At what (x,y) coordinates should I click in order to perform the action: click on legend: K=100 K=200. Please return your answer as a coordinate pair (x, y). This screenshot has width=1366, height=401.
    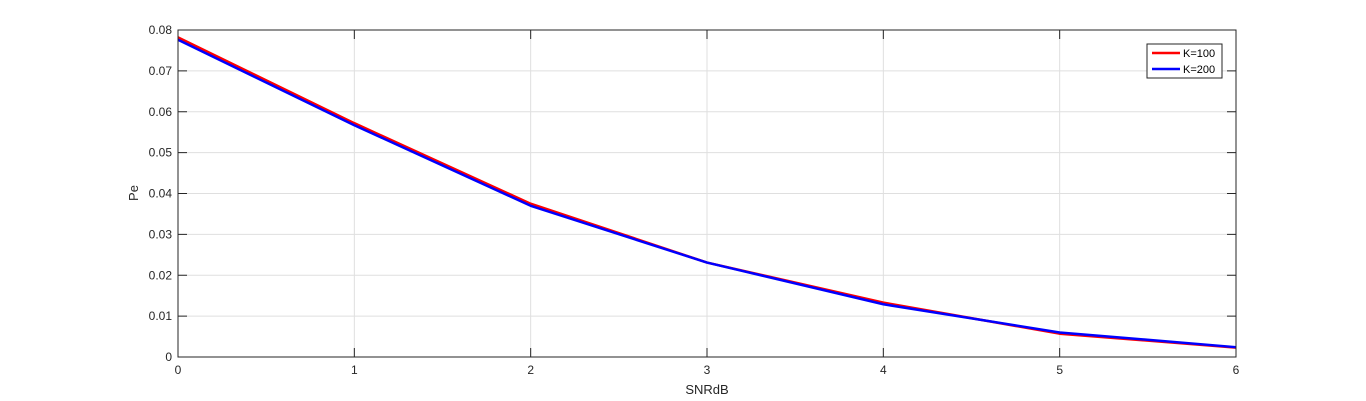
    Looking at the image, I should click on (1184, 61).